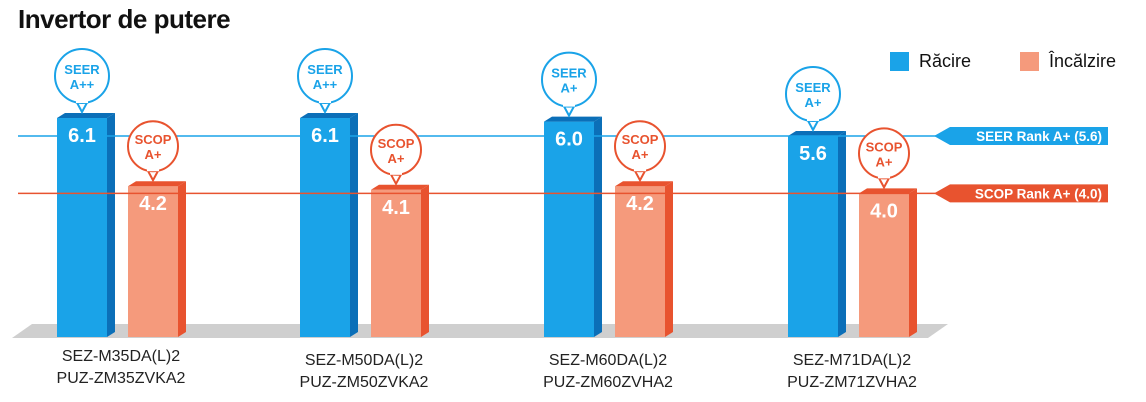 Image resolution: width=1146 pixels, height=402 pixels. I want to click on value-label-scop-1: 4.1, so click(396, 208).